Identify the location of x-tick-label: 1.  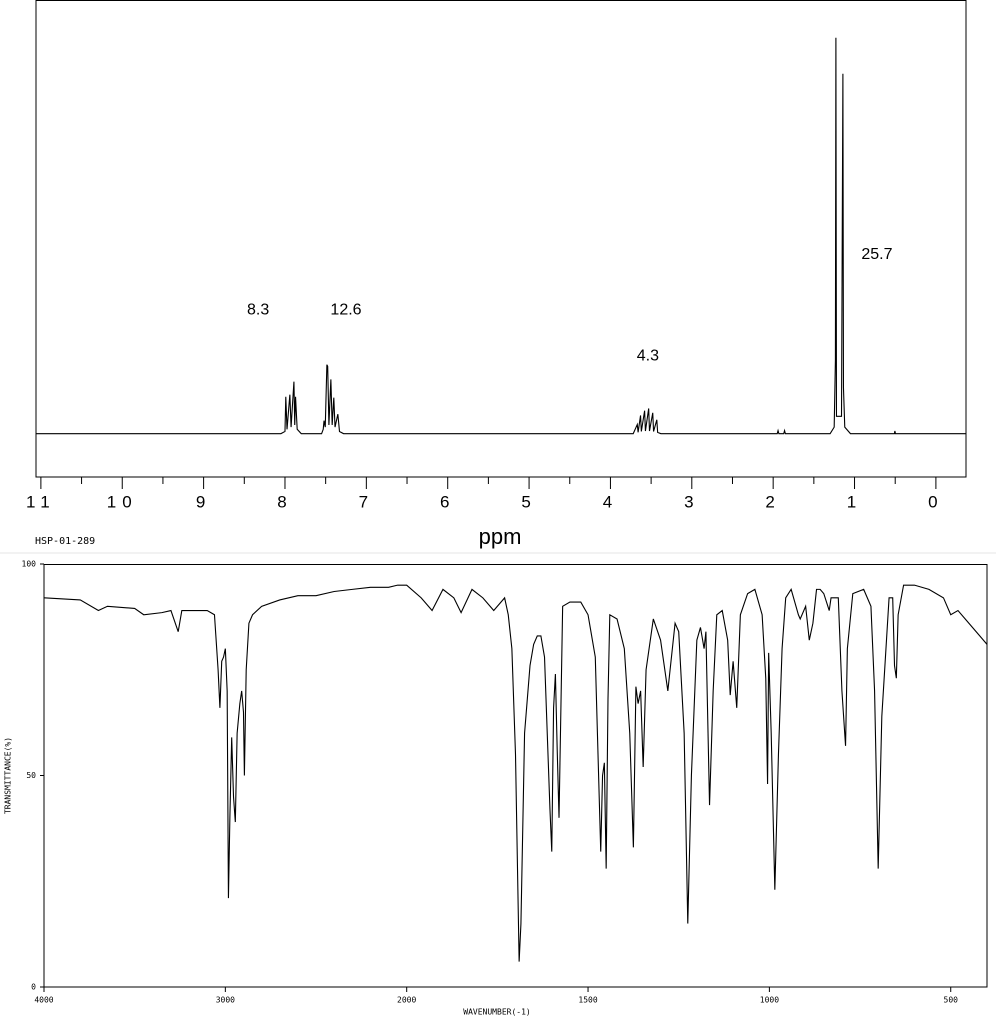
(854, 501).